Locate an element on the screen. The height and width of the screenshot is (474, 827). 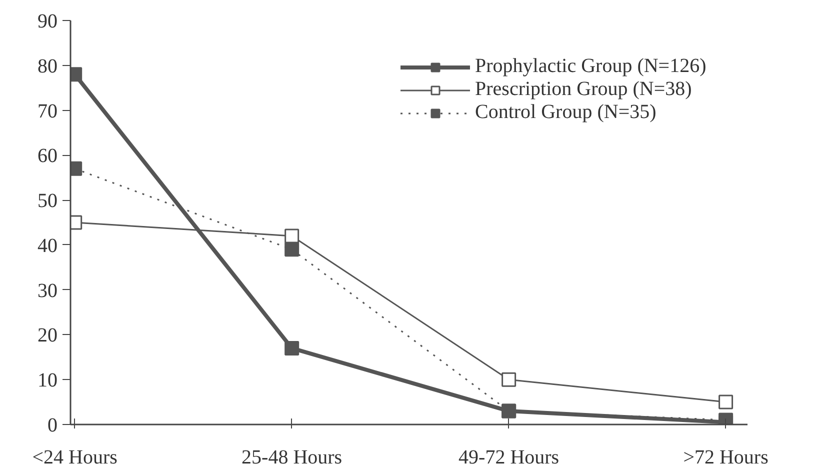
y-tick-label: 60 is located at coordinates (48, 156).